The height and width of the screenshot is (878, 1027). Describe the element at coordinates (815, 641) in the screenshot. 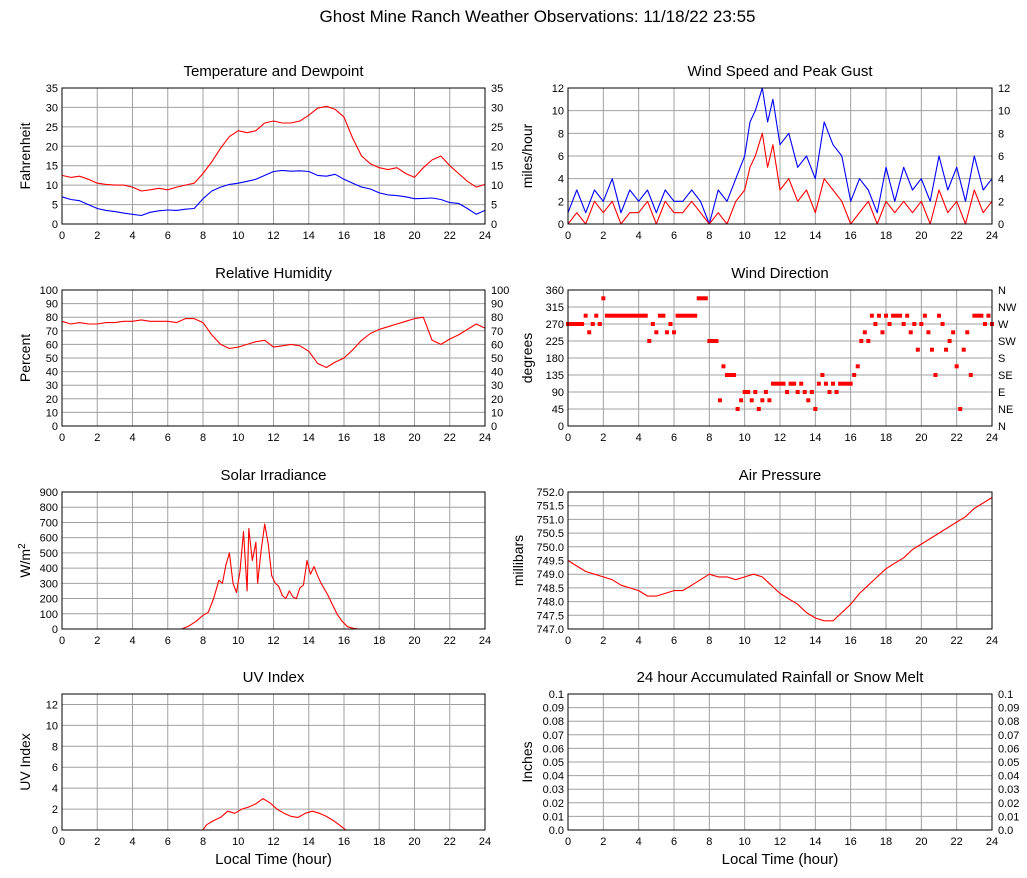

I see `pressure-xtick-label: 14` at that location.